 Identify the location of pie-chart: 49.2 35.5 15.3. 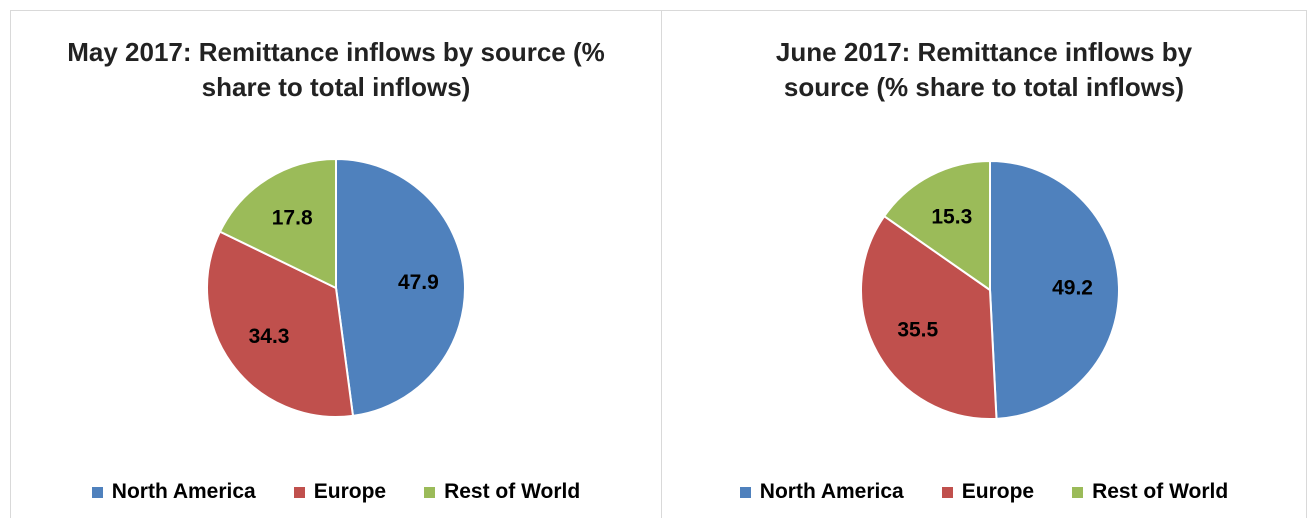
(990, 289).